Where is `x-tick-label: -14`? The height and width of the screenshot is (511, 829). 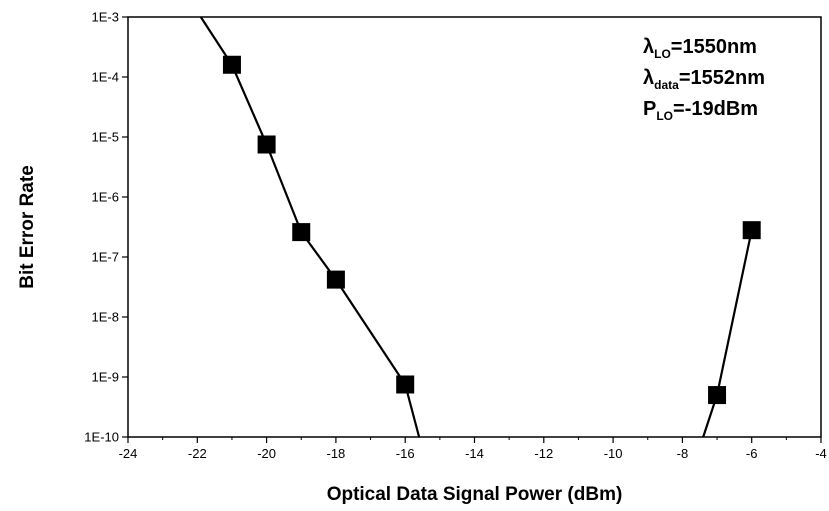 x-tick-label: -14 is located at coordinates (474, 453).